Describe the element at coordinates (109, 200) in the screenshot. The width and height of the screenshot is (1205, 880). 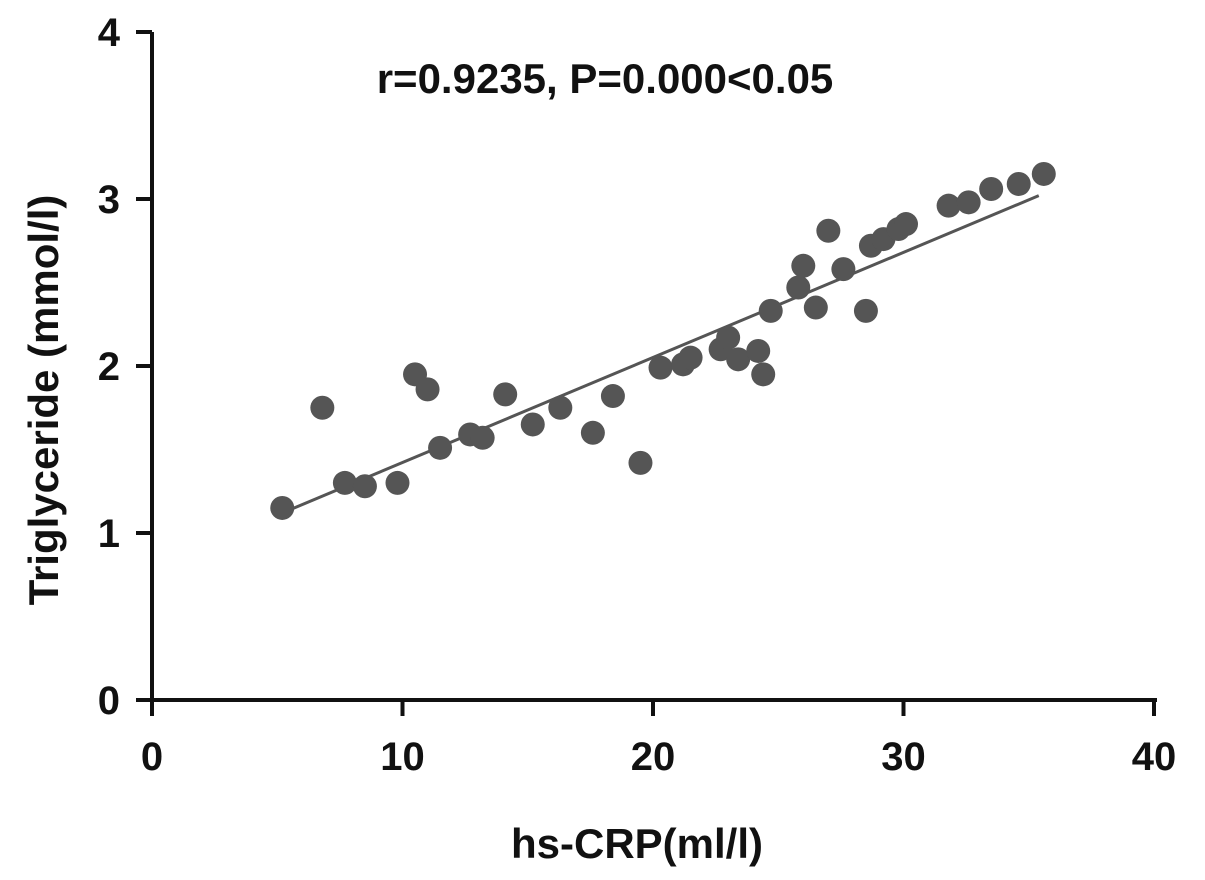
I see `y-tick-label: 3` at that location.